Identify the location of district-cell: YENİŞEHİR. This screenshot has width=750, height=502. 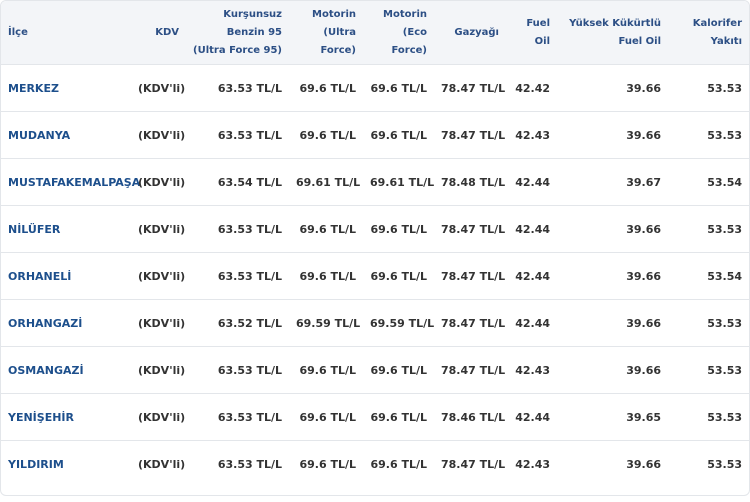
(66, 417).